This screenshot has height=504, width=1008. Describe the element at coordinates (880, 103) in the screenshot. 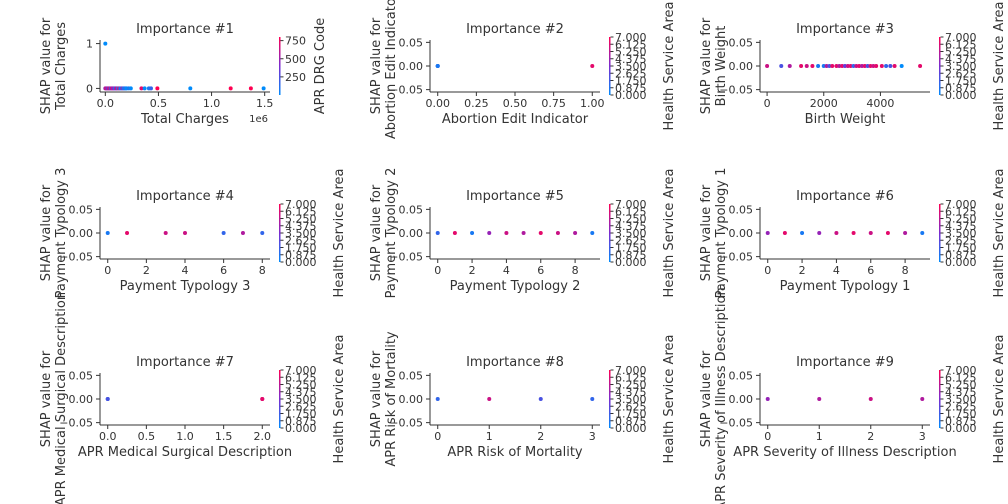

I see `x-tick-label: 4000` at that location.